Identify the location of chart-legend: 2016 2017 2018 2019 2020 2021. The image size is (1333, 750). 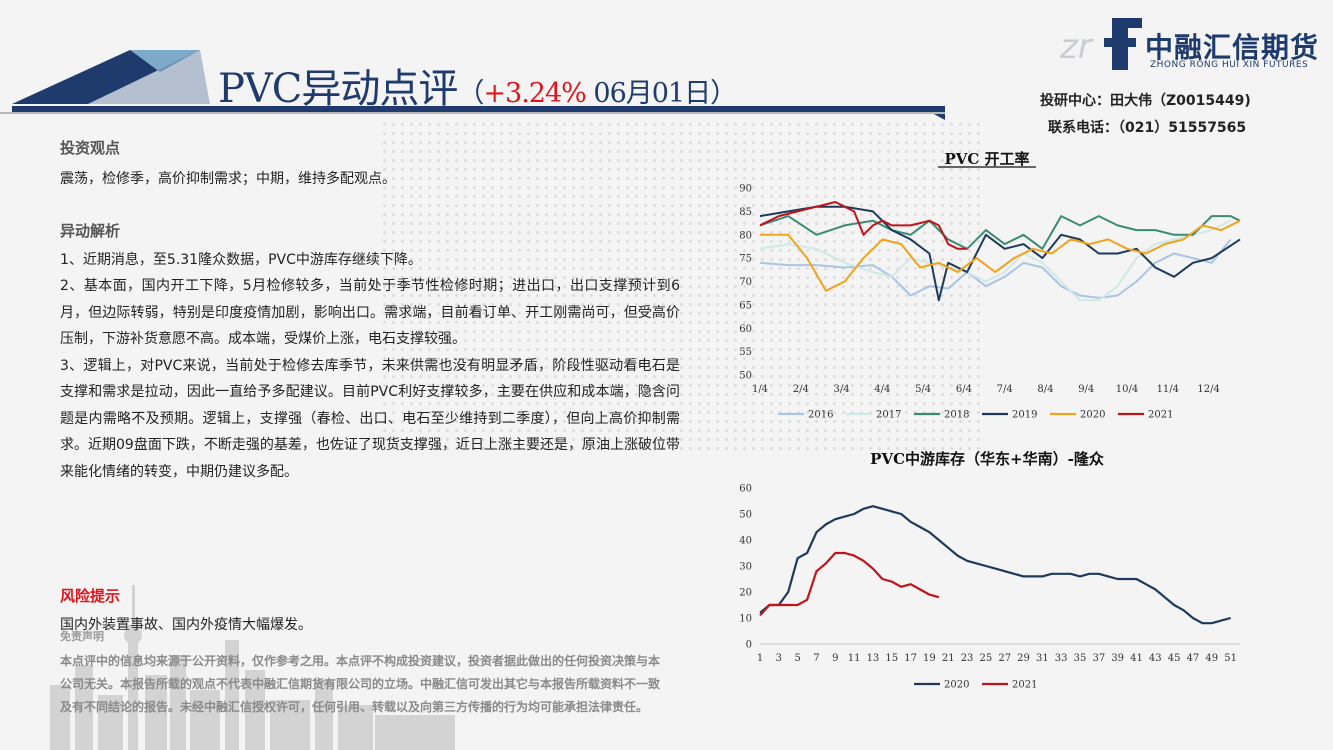
(975, 415).